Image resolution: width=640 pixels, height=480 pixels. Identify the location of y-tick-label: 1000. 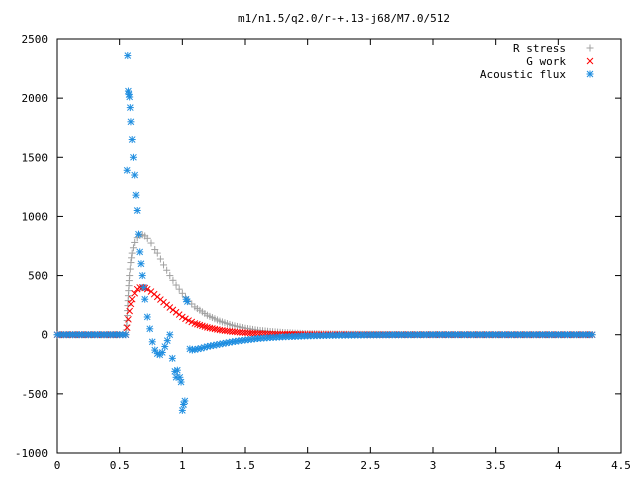
(35, 216).